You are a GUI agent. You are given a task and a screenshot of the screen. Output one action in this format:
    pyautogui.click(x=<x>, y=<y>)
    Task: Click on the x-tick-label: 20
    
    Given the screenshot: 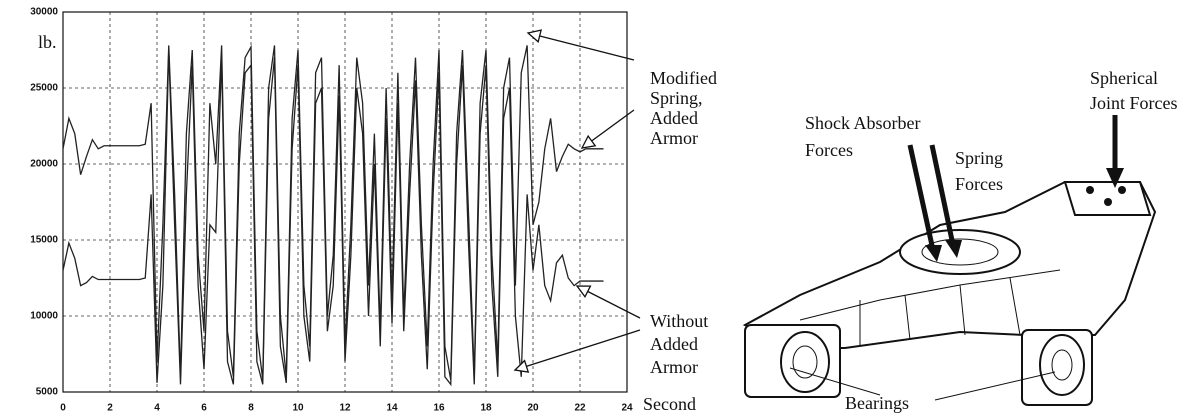 What is the action you would take?
    pyautogui.click(x=533, y=408)
    